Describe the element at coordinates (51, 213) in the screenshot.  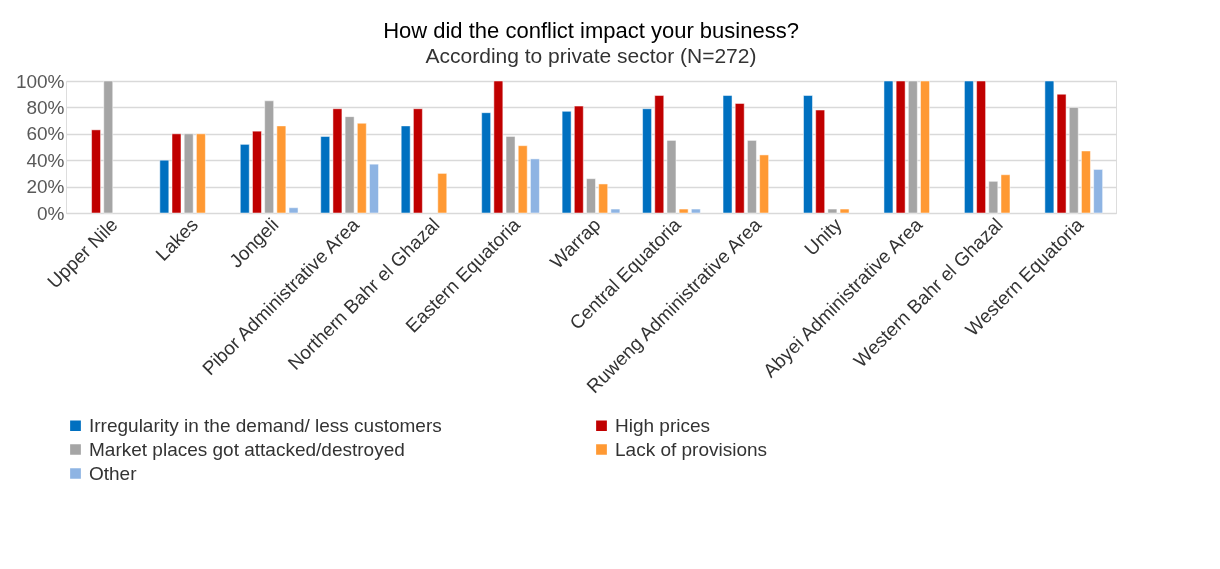
I see `y-tick-label: 0%` at that location.